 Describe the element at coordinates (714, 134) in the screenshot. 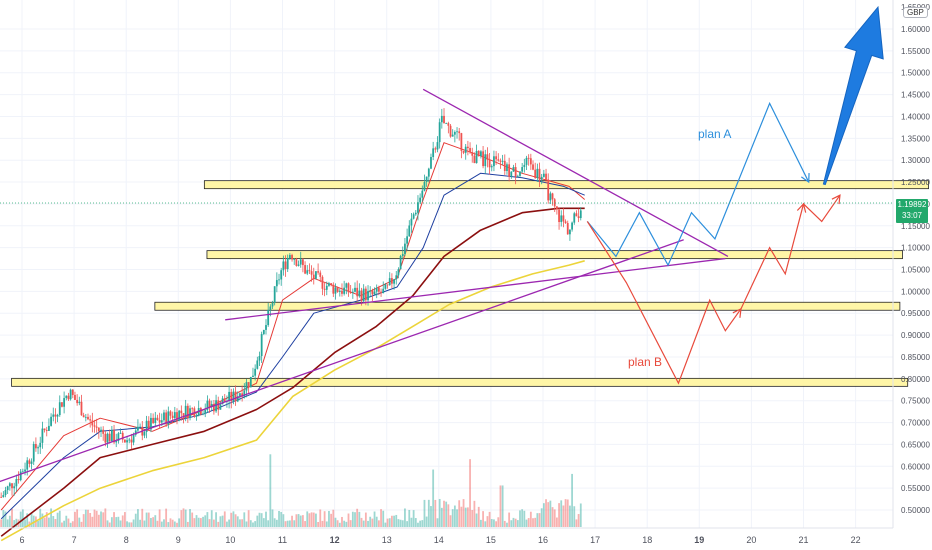

I see `plan-a-label: plan A` at that location.